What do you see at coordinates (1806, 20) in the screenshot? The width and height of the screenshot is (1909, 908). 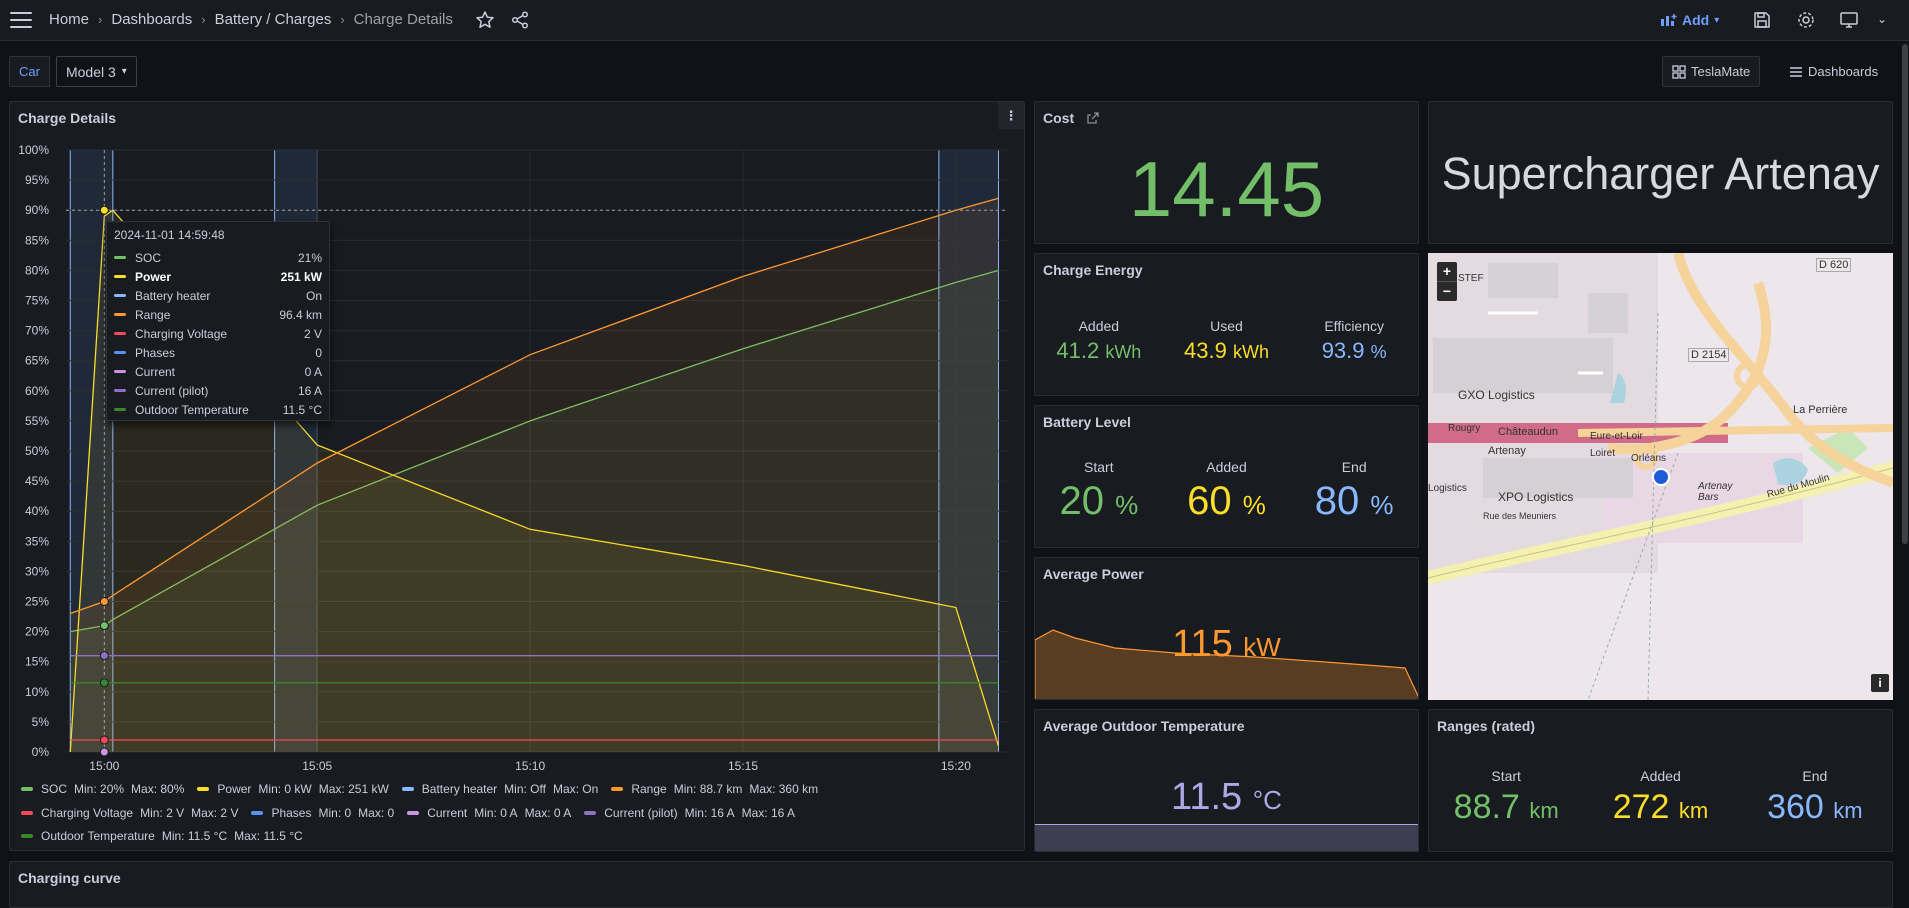 I see `gear-icon` at bounding box center [1806, 20].